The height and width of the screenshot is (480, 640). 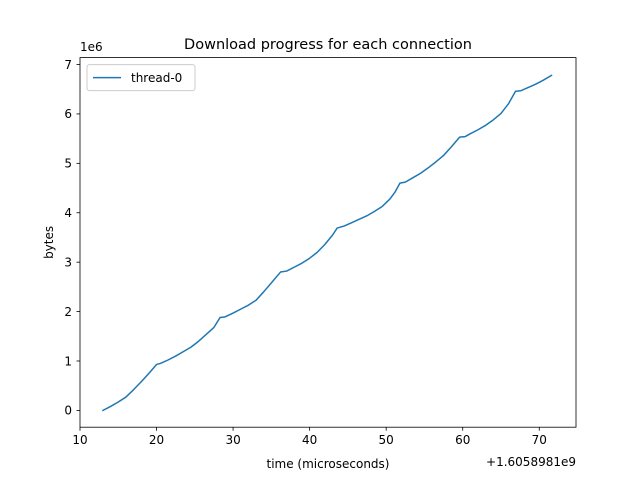 What do you see at coordinates (156, 440) in the screenshot?
I see `x-tick-label: 20` at bounding box center [156, 440].